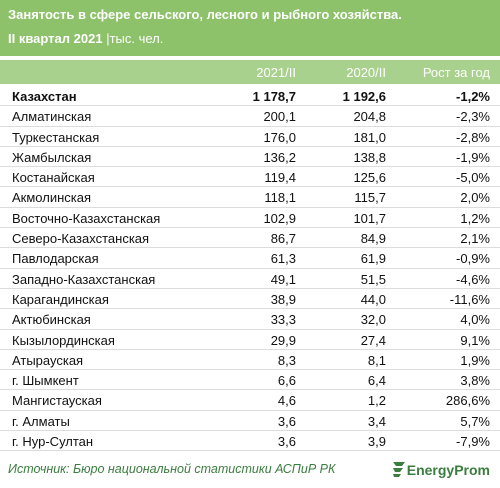  I want to click on table-row: г. Алматы 3,6 3,4 5,7%, so click(250, 421).